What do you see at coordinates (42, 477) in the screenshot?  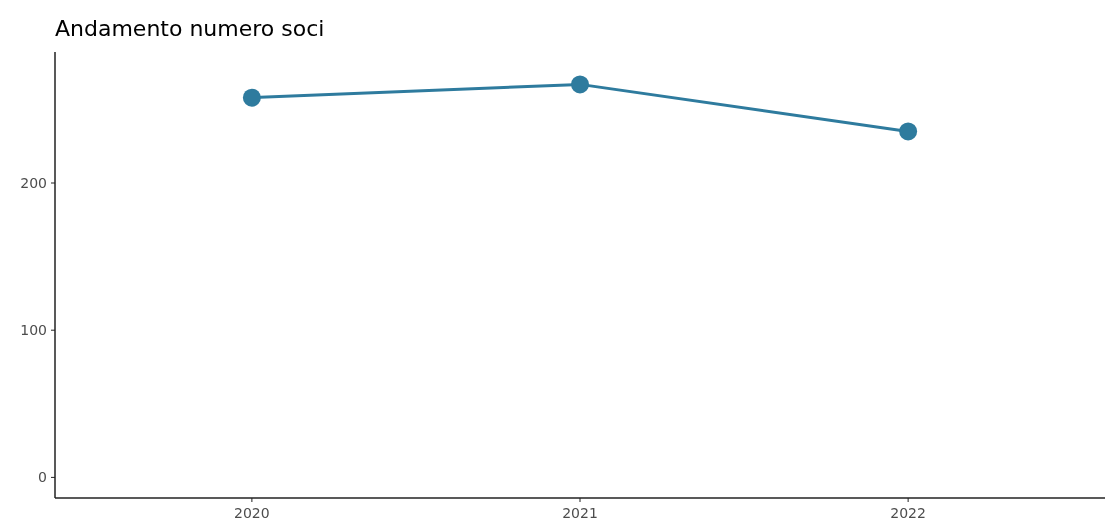 I see `y-tick-label: 0` at bounding box center [42, 477].